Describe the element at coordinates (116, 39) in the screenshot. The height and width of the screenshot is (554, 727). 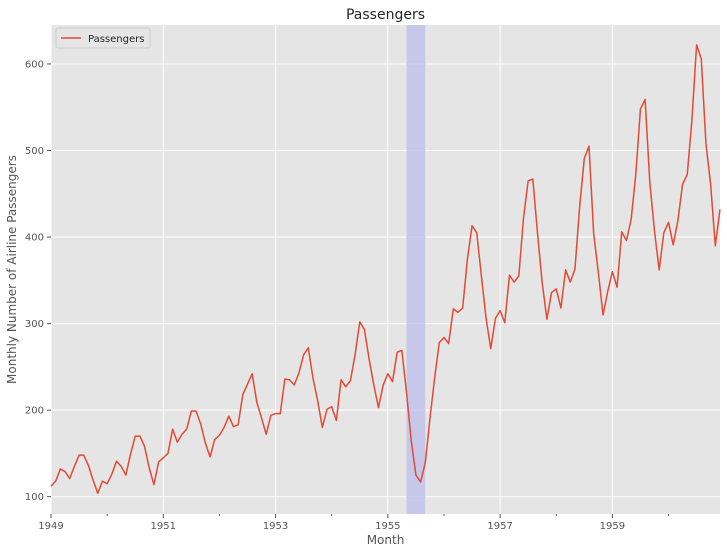
I see `legend-label: Passengers` at that location.